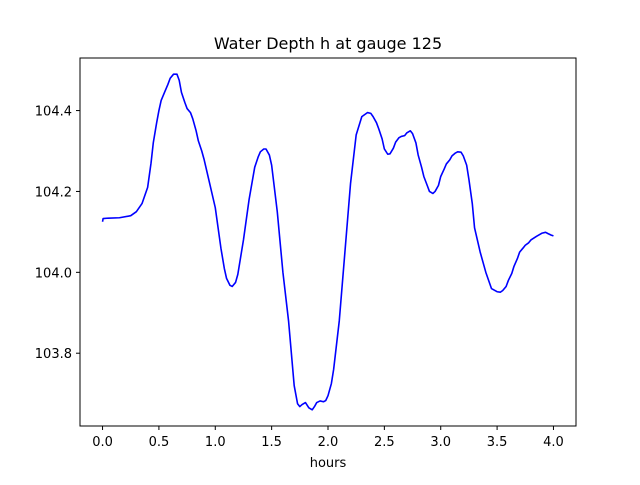 This screenshot has width=640, height=485. Describe the element at coordinates (53, 354) in the screenshot. I see `y-tick-label: 103.8` at that location.